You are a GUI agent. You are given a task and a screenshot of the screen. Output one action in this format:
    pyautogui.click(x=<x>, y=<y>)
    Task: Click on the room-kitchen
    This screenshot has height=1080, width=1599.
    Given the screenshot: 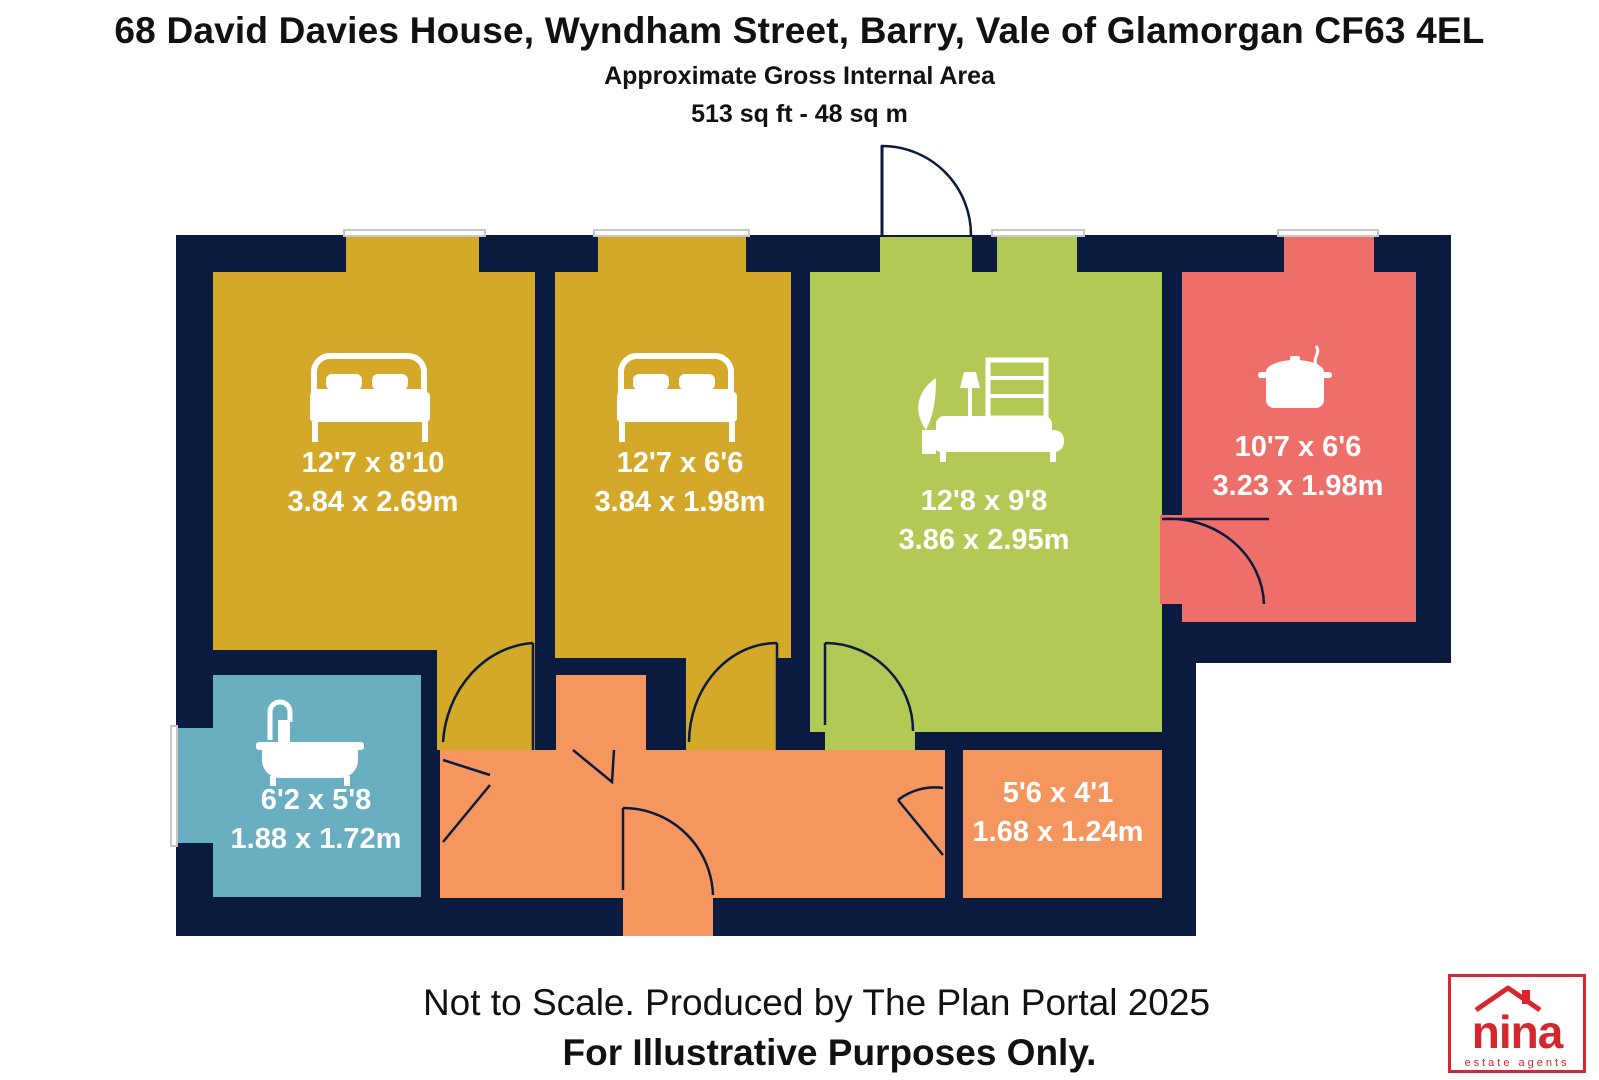 What is the action you would take?
    pyautogui.click(x=1288, y=429)
    